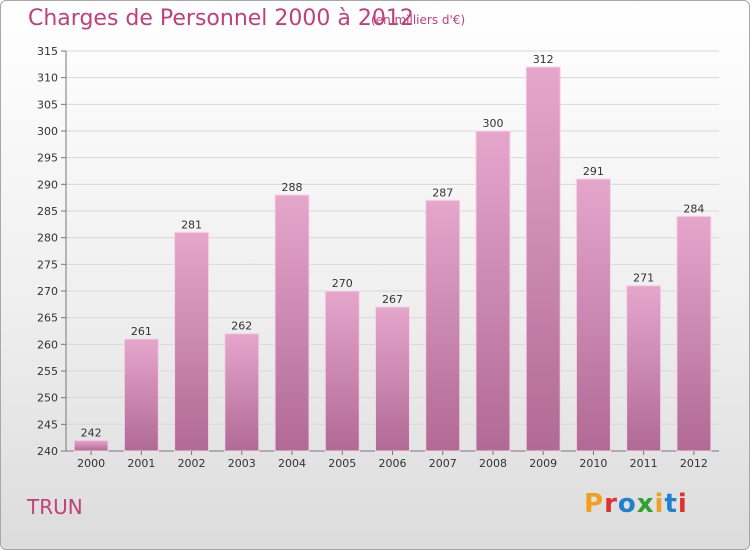 The height and width of the screenshot is (550, 750). What do you see at coordinates (418, 20) in the screenshot?
I see `chart-subtitle: (en milliers d'€)` at bounding box center [418, 20].